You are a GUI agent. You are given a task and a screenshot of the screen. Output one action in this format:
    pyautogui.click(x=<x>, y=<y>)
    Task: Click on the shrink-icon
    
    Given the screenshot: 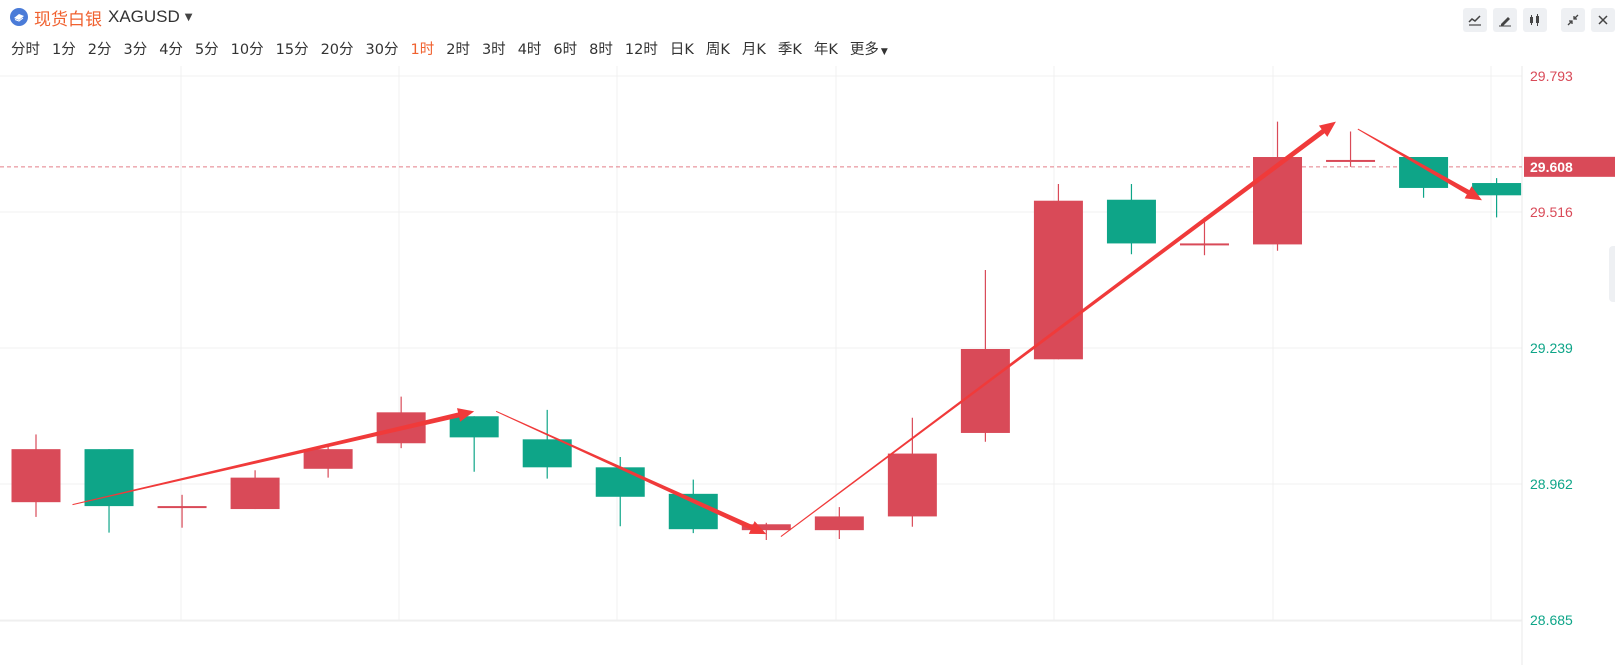 What is the action you would take?
    pyautogui.click(x=1573, y=20)
    